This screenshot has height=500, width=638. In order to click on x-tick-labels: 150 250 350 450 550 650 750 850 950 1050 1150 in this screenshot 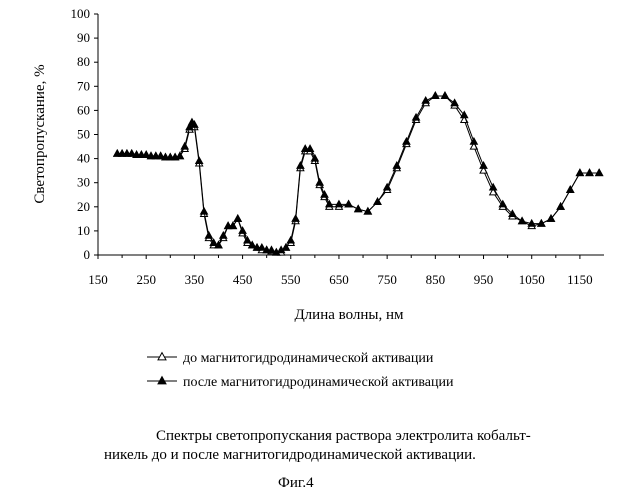, I will do `click(340, 279)`.